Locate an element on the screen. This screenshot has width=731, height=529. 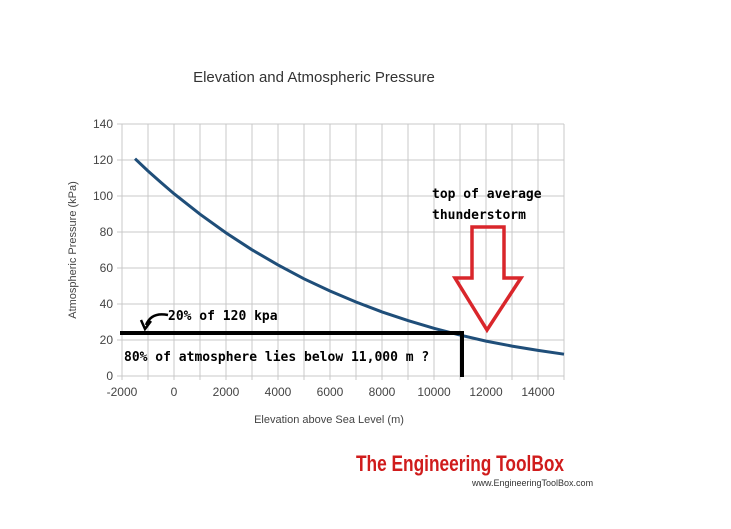
chart-title: Elevation and Atmospheric Pressure is located at coordinates (314, 77).